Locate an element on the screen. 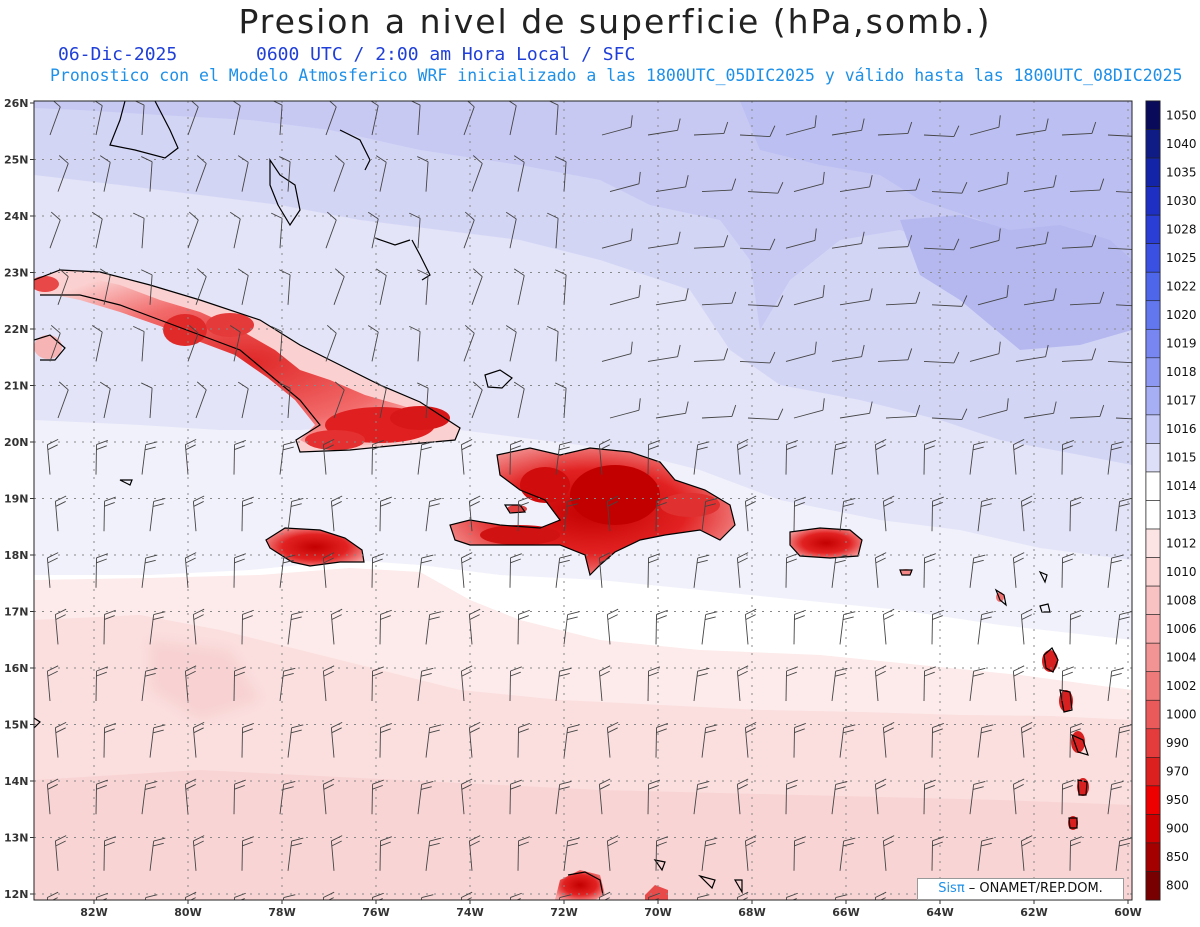 This screenshot has height=927, width=1200. lon-label: 72W is located at coordinates (563, 912).